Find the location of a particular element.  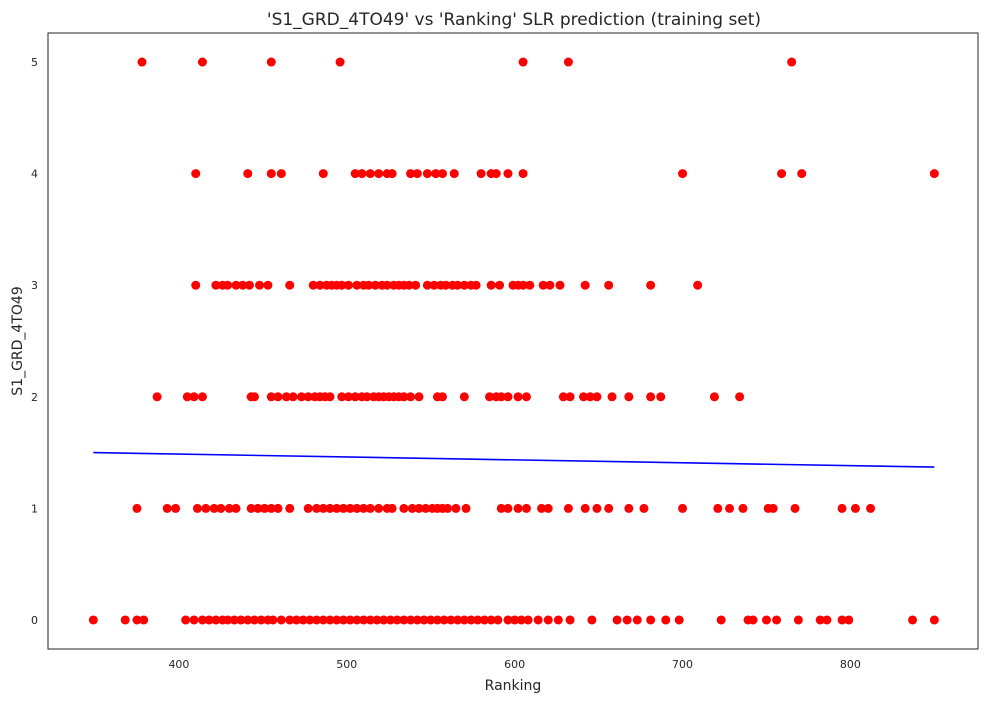

x-tick-label: 500 is located at coordinates (346, 664).